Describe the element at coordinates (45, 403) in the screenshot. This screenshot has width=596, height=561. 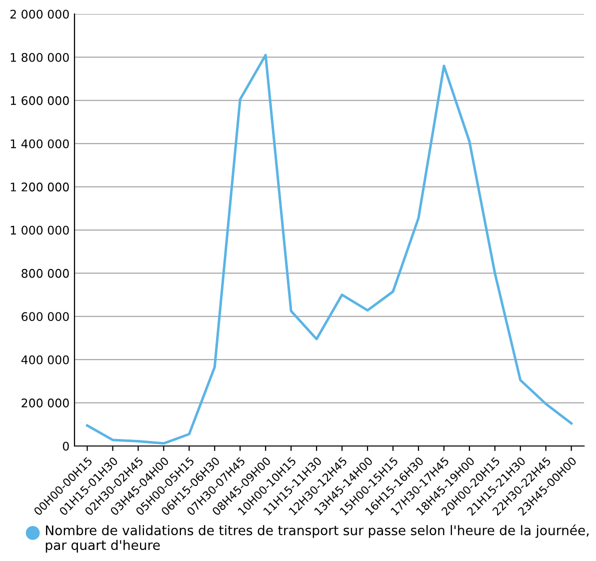
I see `y-tick-label: 200 000` at that location.